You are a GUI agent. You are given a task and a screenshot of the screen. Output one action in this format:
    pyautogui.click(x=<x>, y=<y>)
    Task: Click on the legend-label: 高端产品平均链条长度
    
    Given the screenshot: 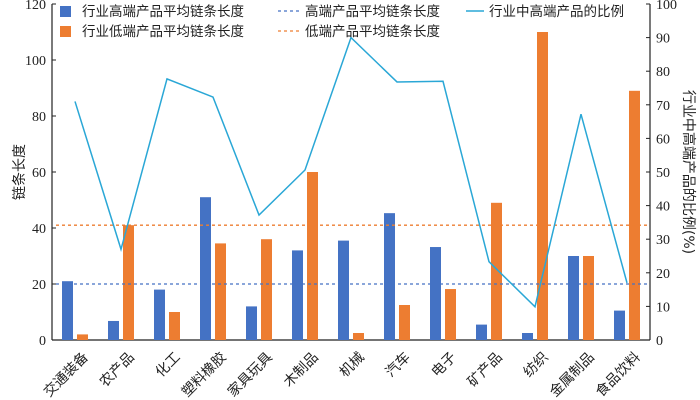 What is the action you would take?
    pyautogui.click(x=372, y=11)
    